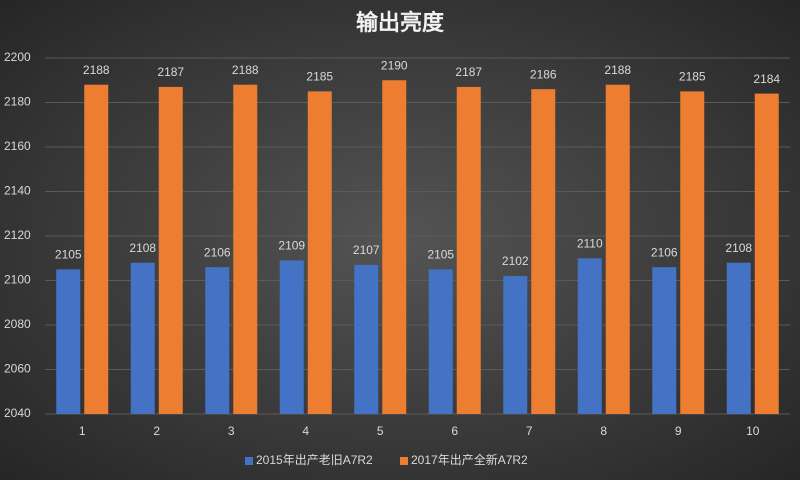 The width and height of the screenshot is (800, 480). Describe the element at coordinates (603, 431) in the screenshot. I see `x-tick-label: 8` at that location.